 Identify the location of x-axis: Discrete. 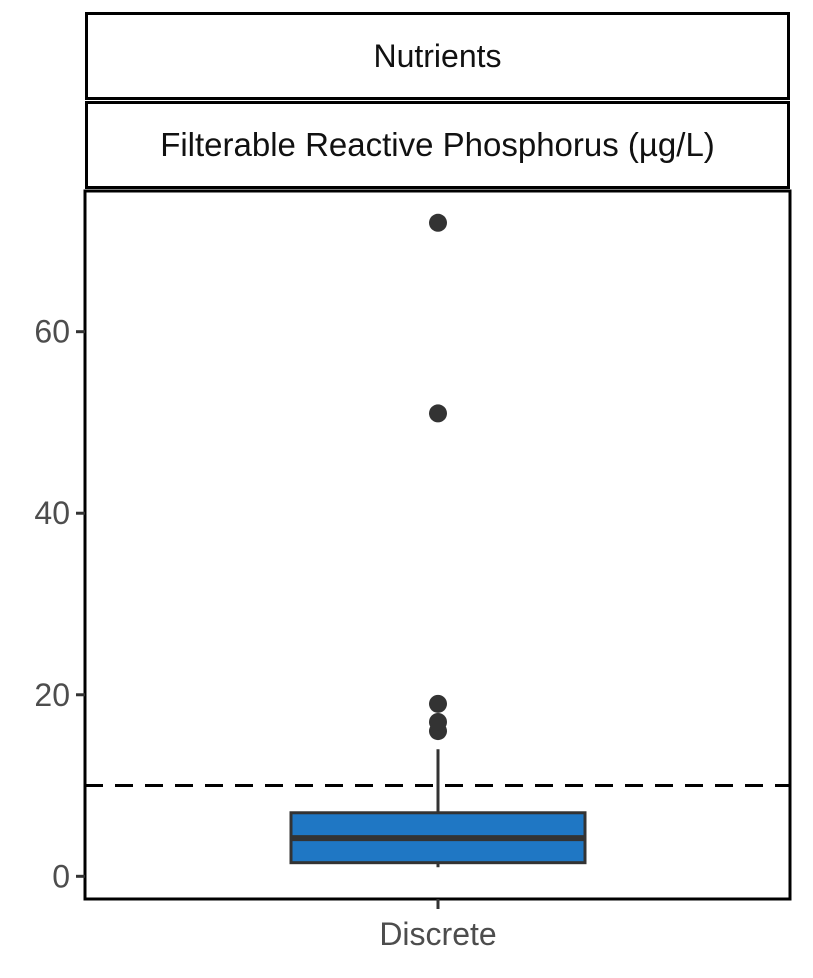
(438, 925).